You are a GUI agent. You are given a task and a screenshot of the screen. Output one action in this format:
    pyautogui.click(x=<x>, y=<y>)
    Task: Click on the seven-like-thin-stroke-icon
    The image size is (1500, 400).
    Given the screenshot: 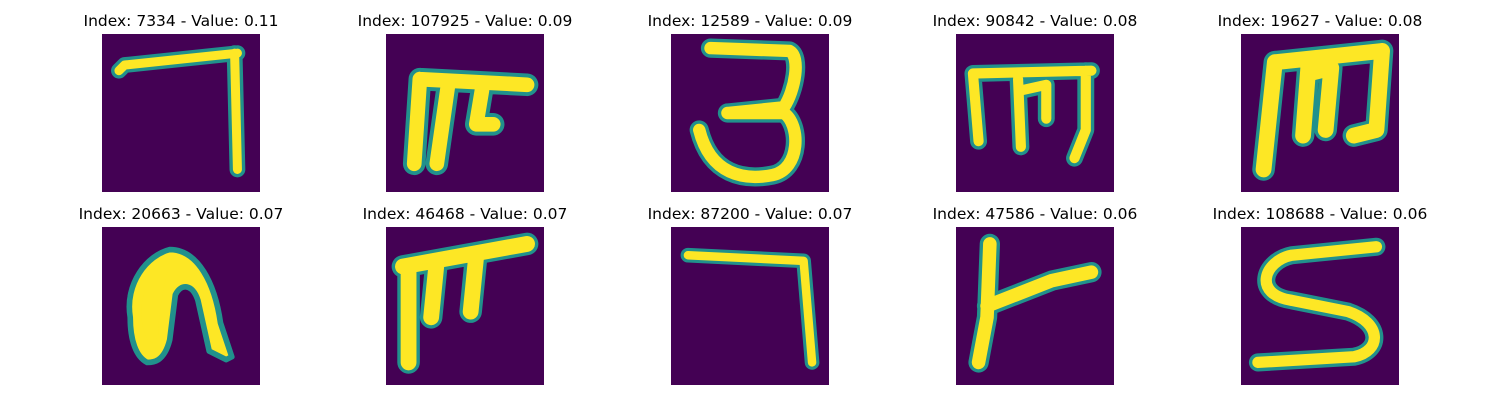 What is the action you would take?
    pyautogui.click(x=750, y=306)
    